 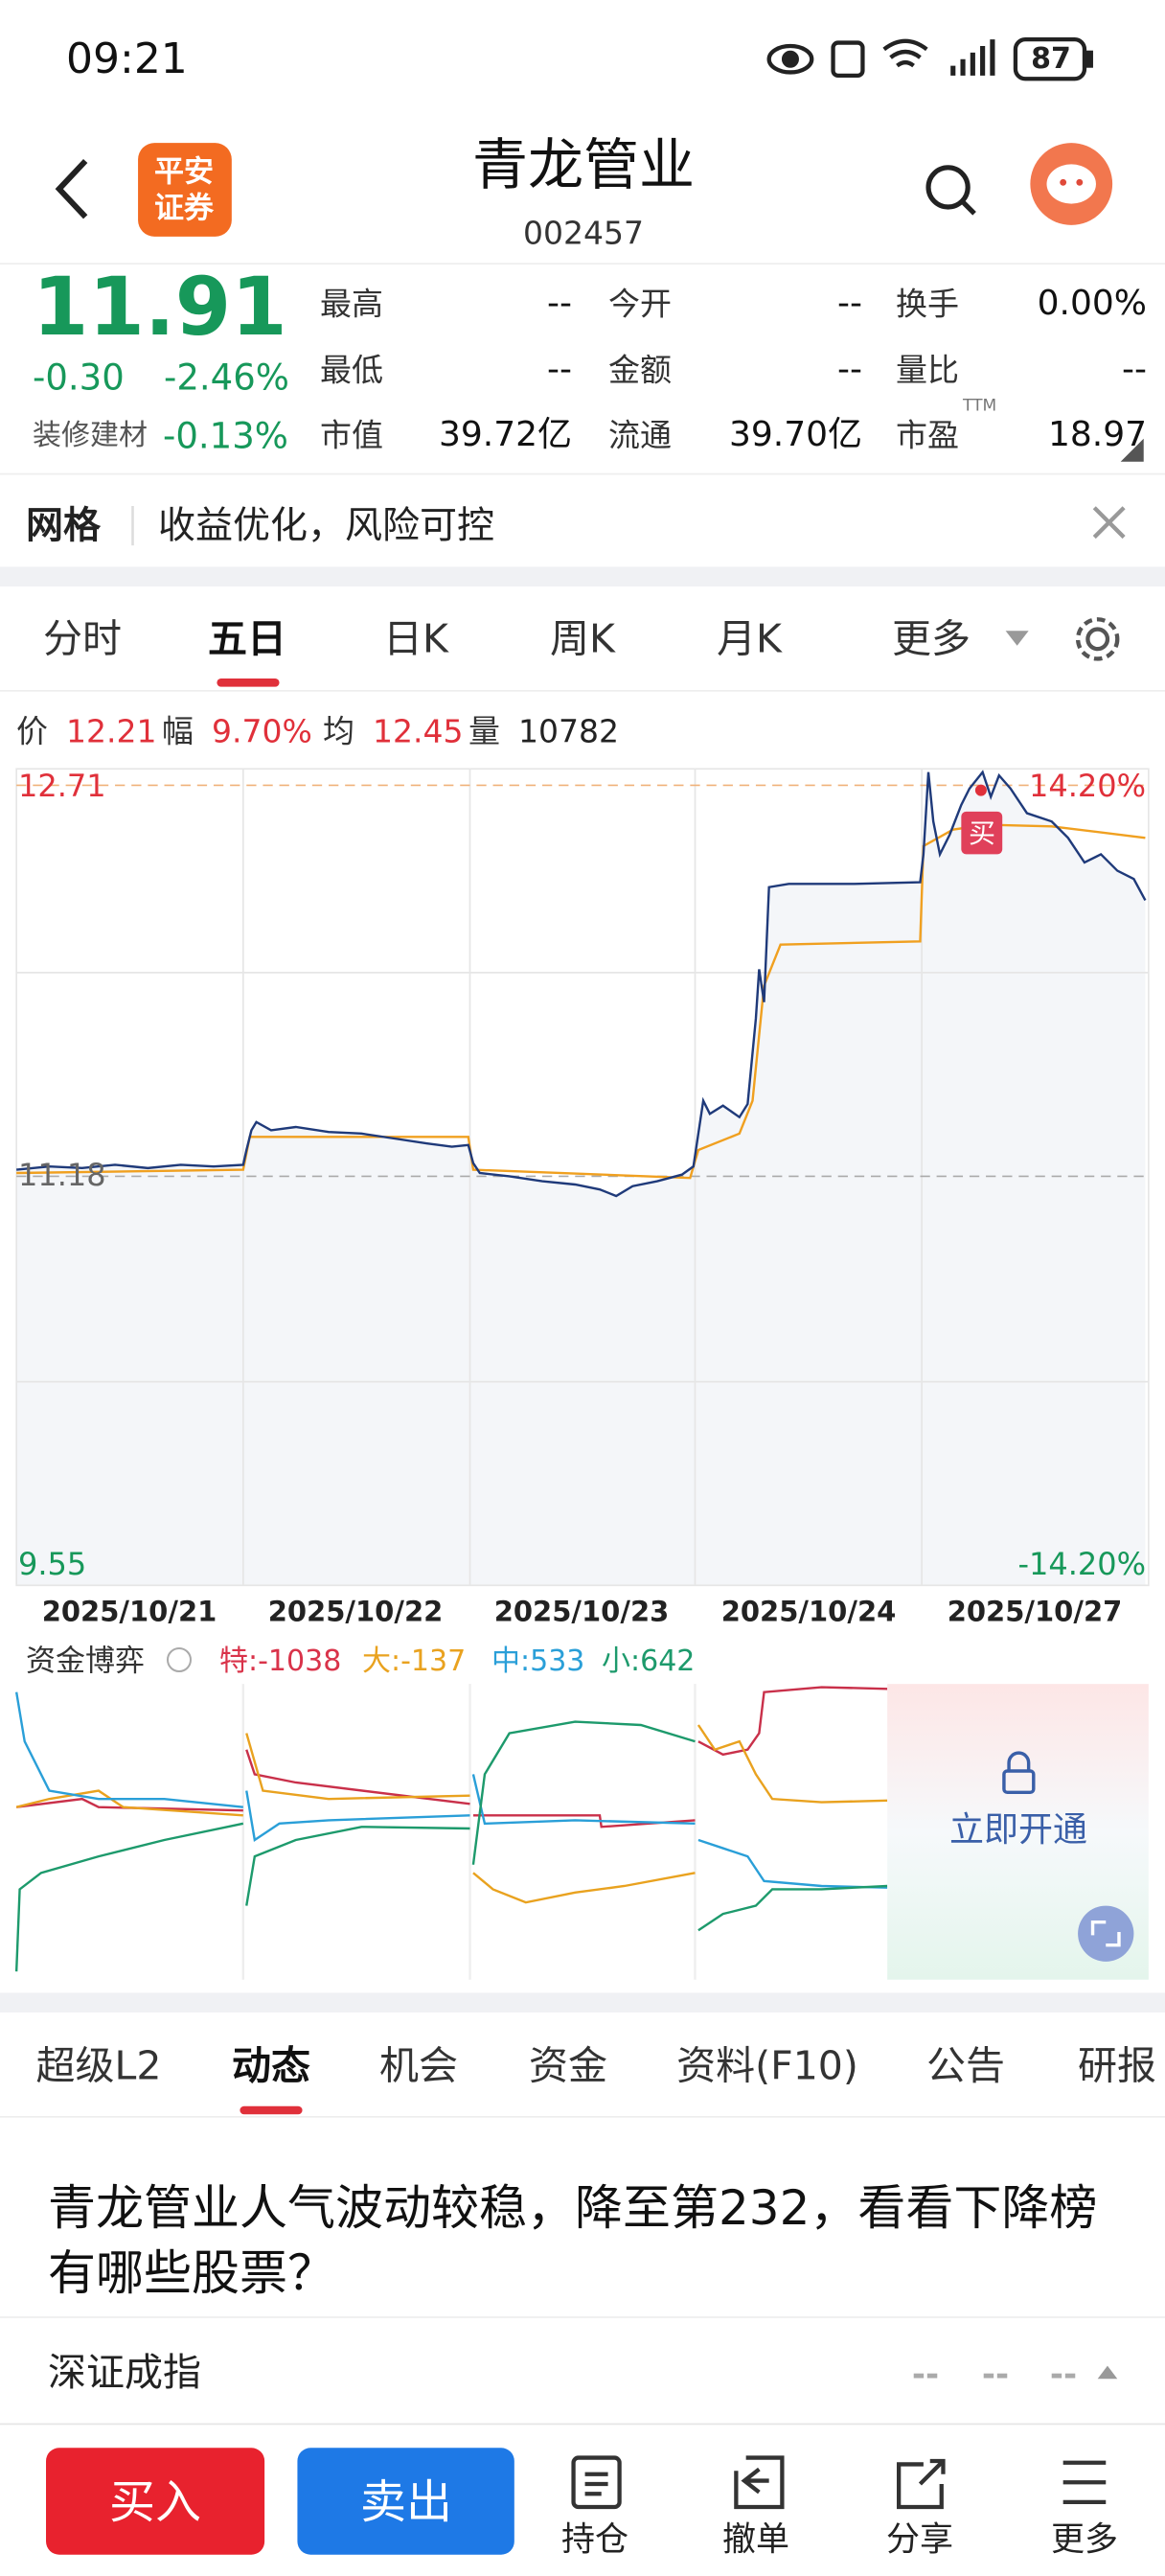 What do you see at coordinates (1108, 2372) in the screenshot?
I see `index-arrow` at bounding box center [1108, 2372].